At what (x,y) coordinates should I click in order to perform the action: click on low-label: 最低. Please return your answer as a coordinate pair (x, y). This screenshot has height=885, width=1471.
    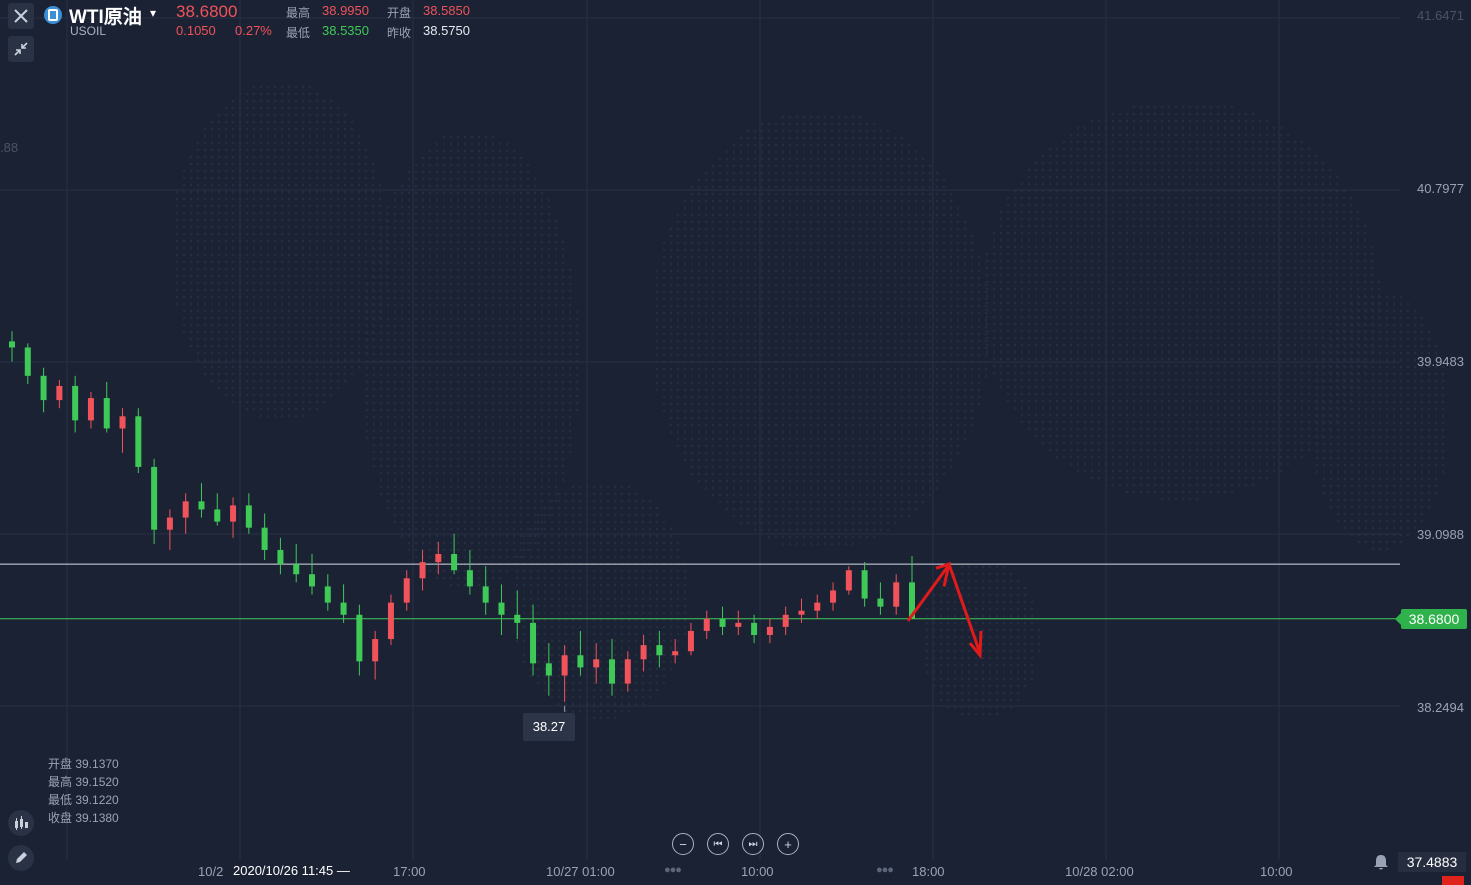
    Looking at the image, I should click on (298, 33).